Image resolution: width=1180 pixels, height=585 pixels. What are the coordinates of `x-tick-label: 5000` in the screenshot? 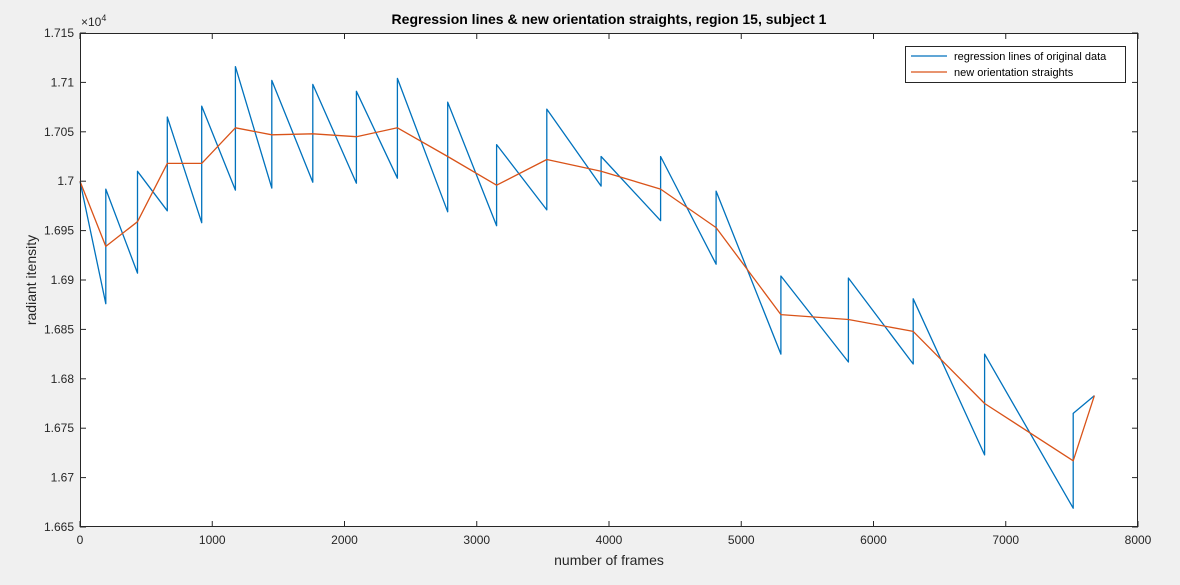 It's located at (741, 540).